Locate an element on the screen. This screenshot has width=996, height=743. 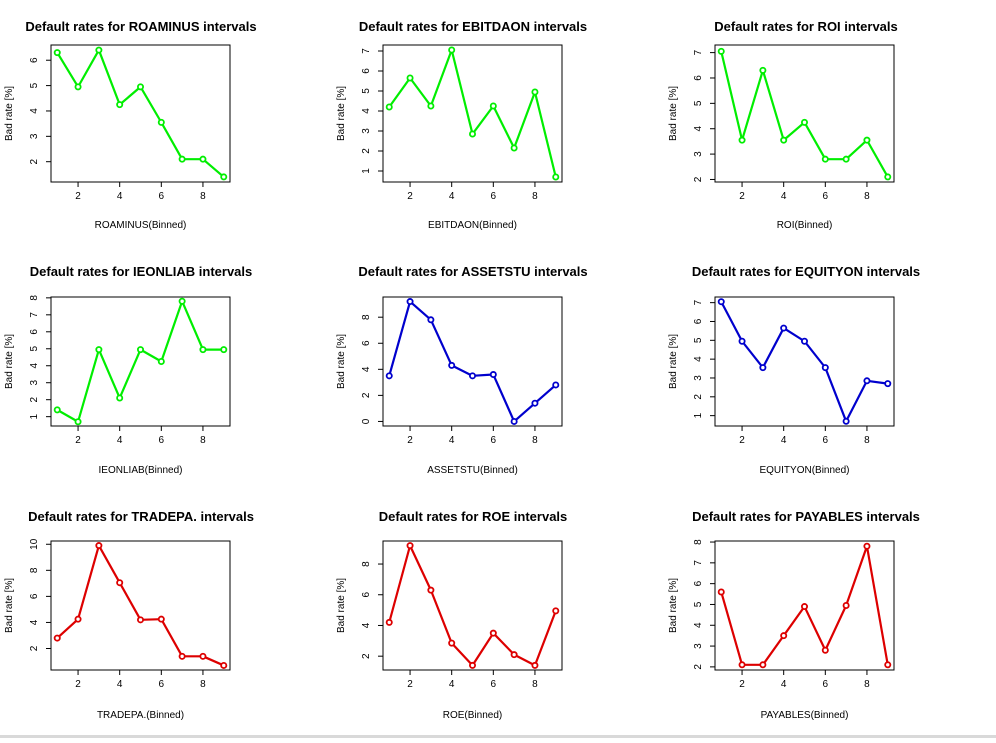
x-axis-label: ROAMINUS(Binned) is located at coordinates (141, 225).